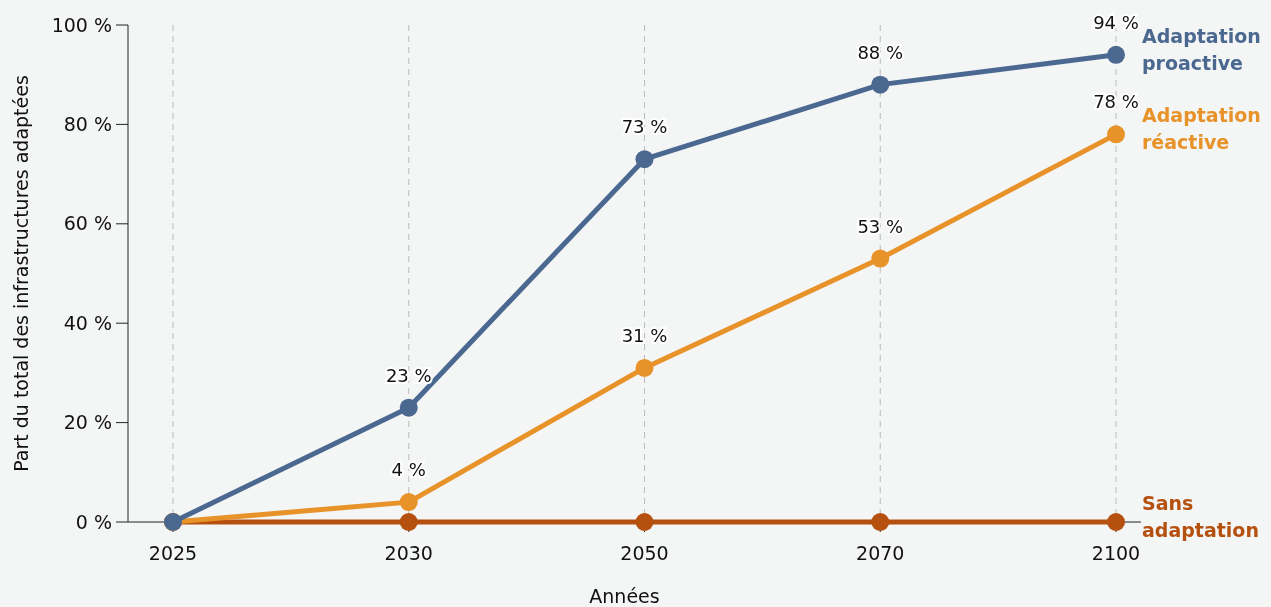 This screenshot has width=1271, height=607. I want to click on data-label: 78 %, so click(1116, 102).